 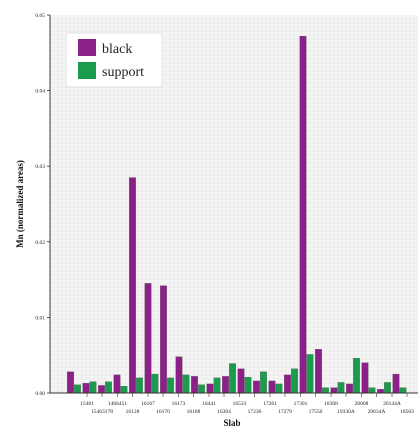 What do you see at coordinates (40, 318) in the screenshot?
I see `y-tick-label: 0.01` at bounding box center [40, 318].